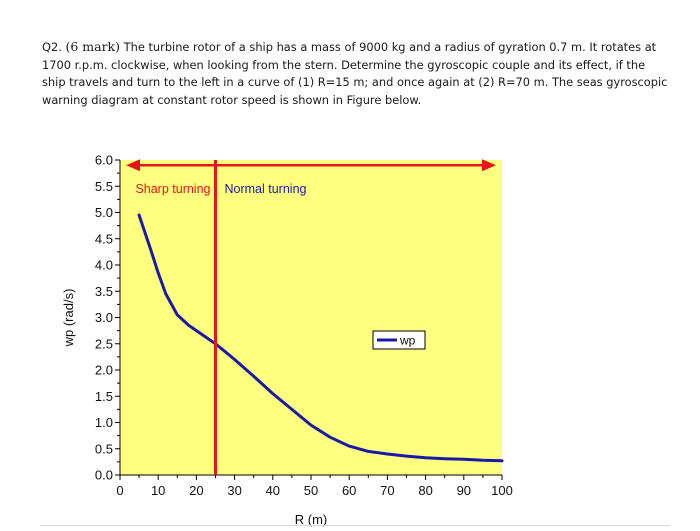  What do you see at coordinates (104, 370) in the screenshot?
I see `y-tick-label: 2.0` at bounding box center [104, 370].